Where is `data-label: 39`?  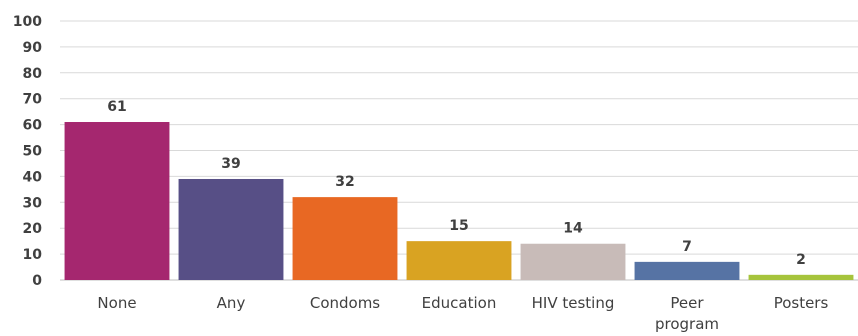
data-label: 39 is located at coordinates (230, 164).